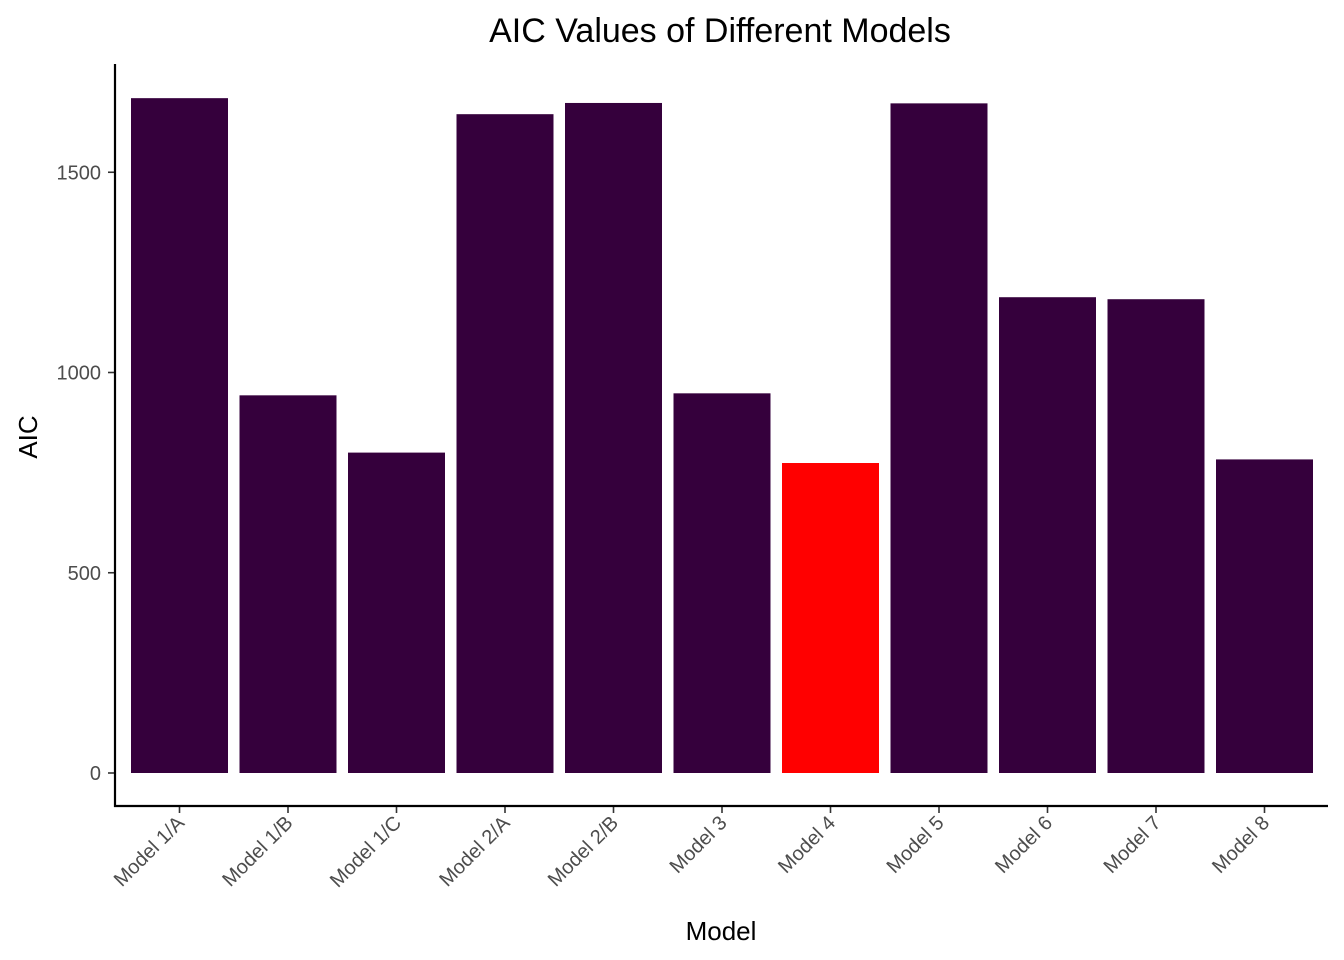 Image resolution: width=1344 pixels, height=960 pixels. What do you see at coordinates (257, 851) in the screenshot?
I see `x-tick-label: Model 1/B` at bounding box center [257, 851].